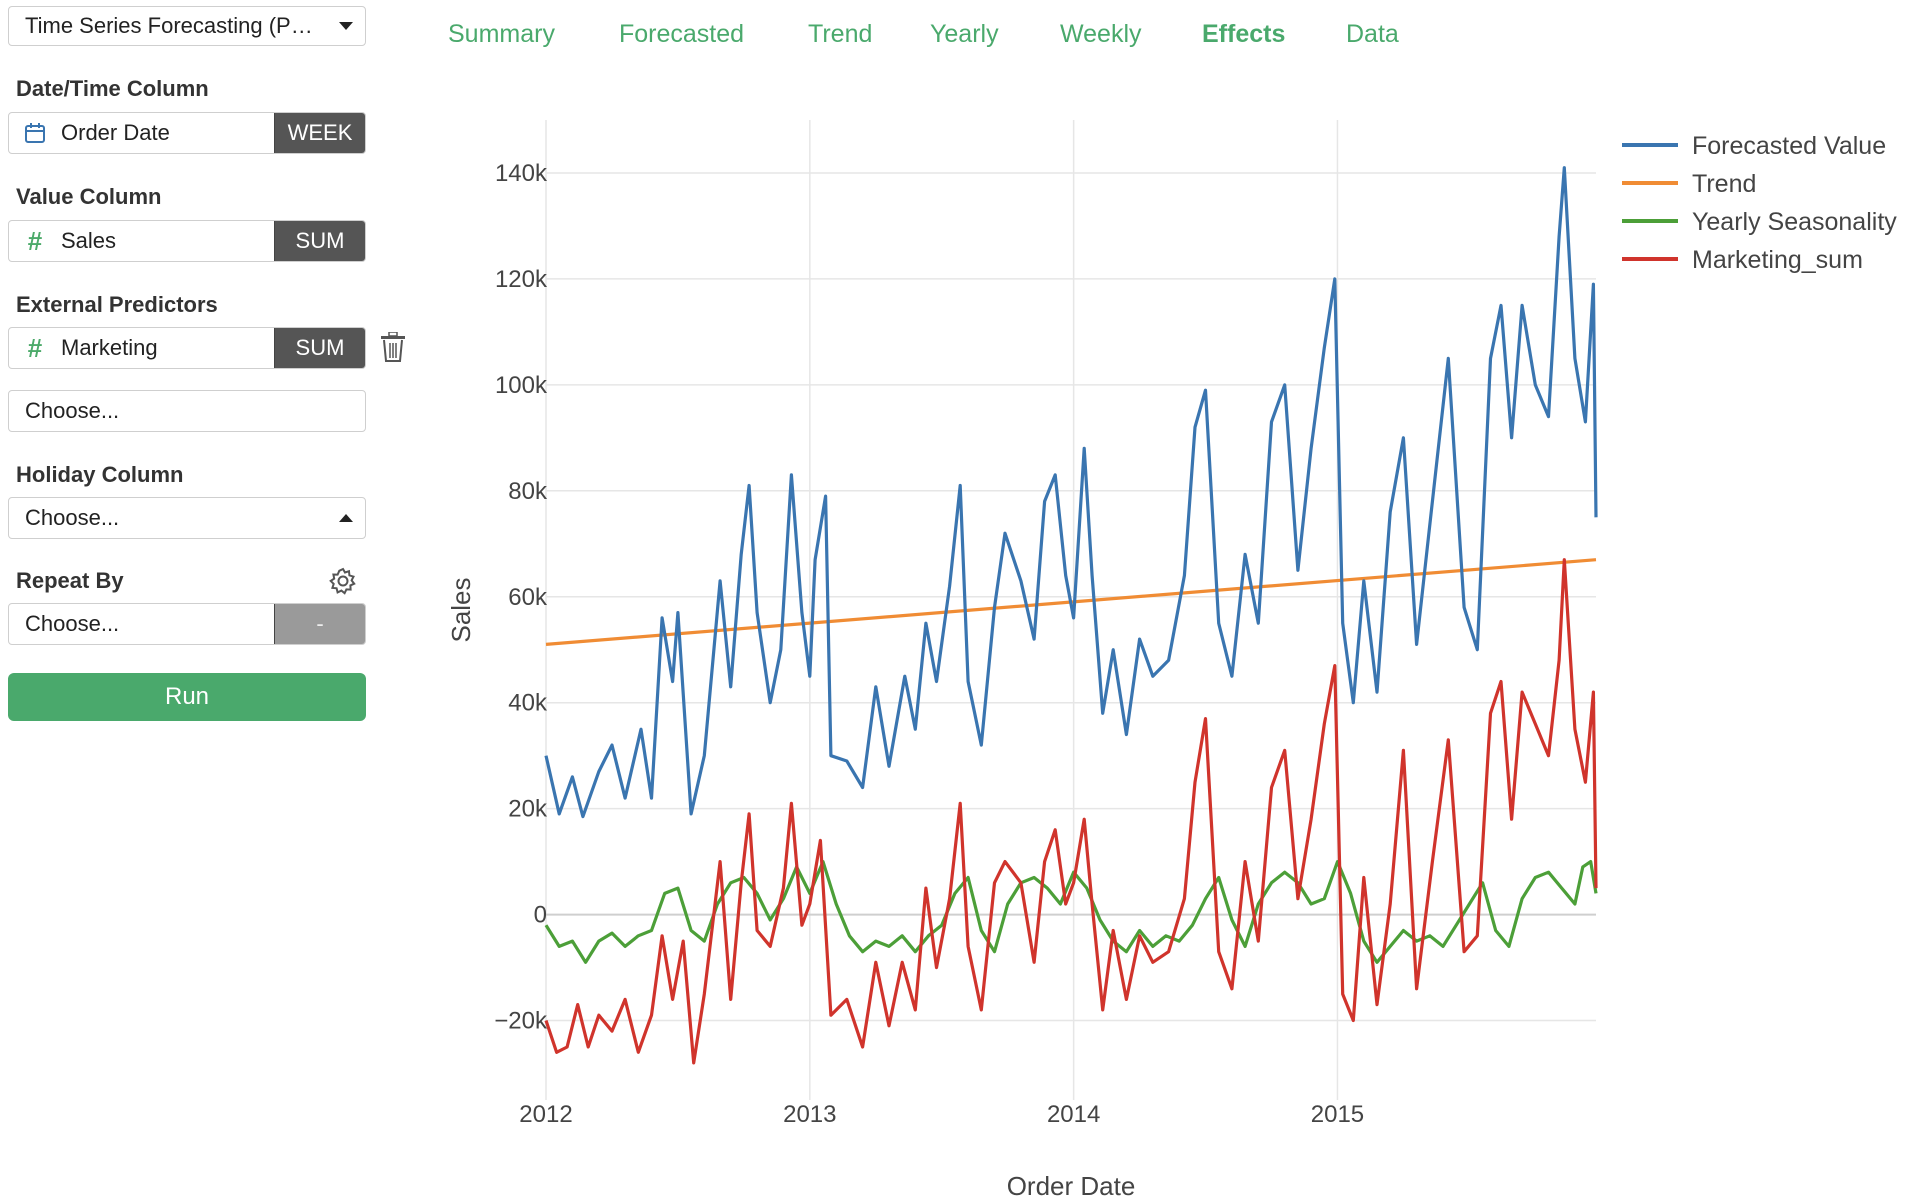 The width and height of the screenshot is (1914, 1200). Describe the element at coordinates (1073, 1114) in the screenshot. I see `x-tick-label: 2014` at that location.